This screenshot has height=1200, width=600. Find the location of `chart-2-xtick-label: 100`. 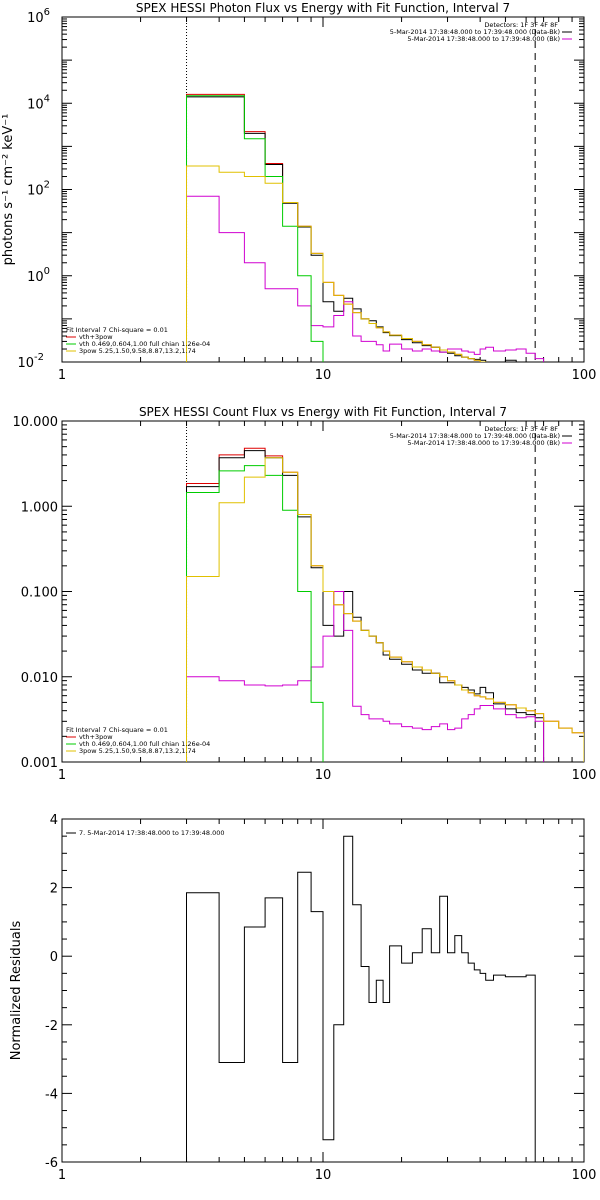

chart-2-xtick-label: 100 is located at coordinates (584, 775).